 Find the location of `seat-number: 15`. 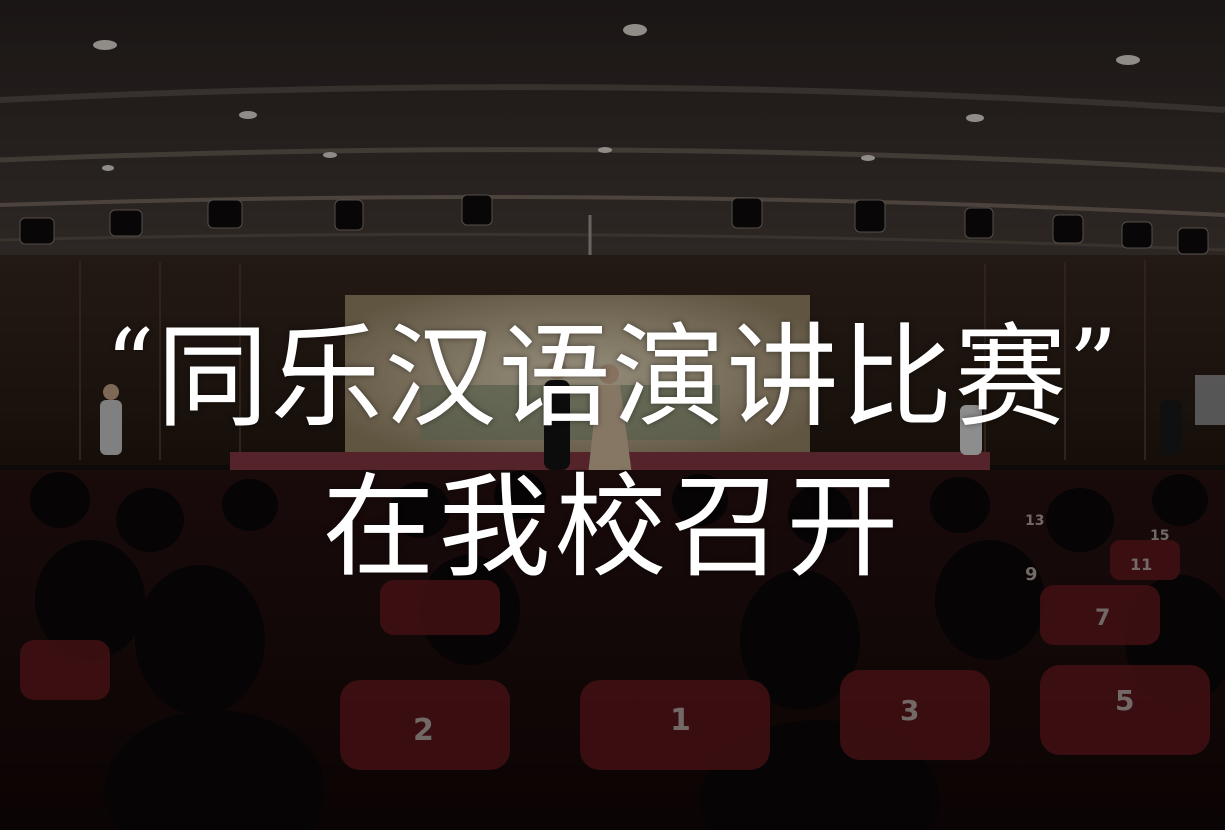

seat-number: 15 is located at coordinates (1159, 536).